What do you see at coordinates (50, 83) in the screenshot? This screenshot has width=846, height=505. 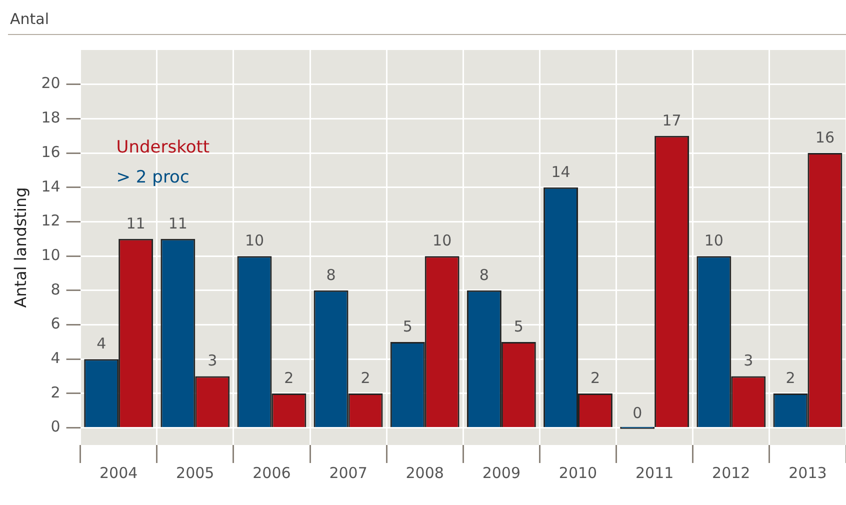 I see `y-tick-label: 20` at bounding box center [50, 83].